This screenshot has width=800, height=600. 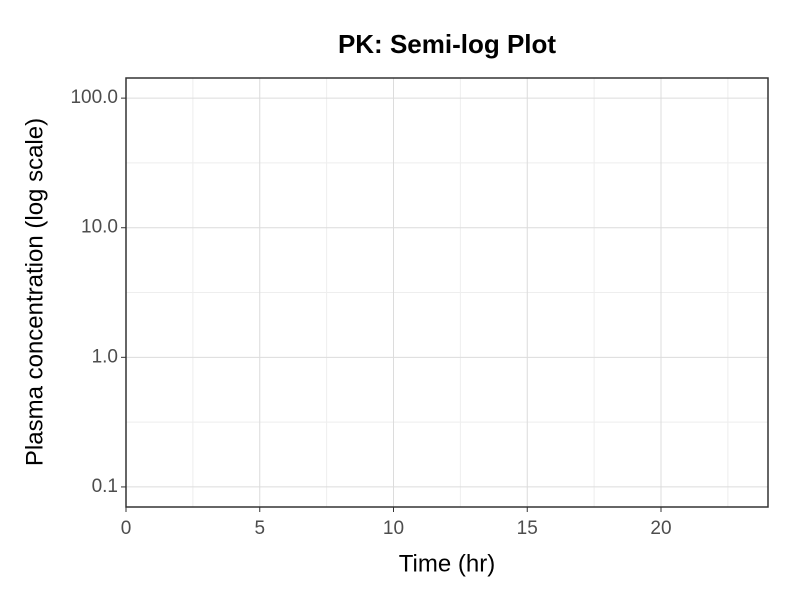 I want to click on y-tick-label: 1.0, so click(x=105, y=356).